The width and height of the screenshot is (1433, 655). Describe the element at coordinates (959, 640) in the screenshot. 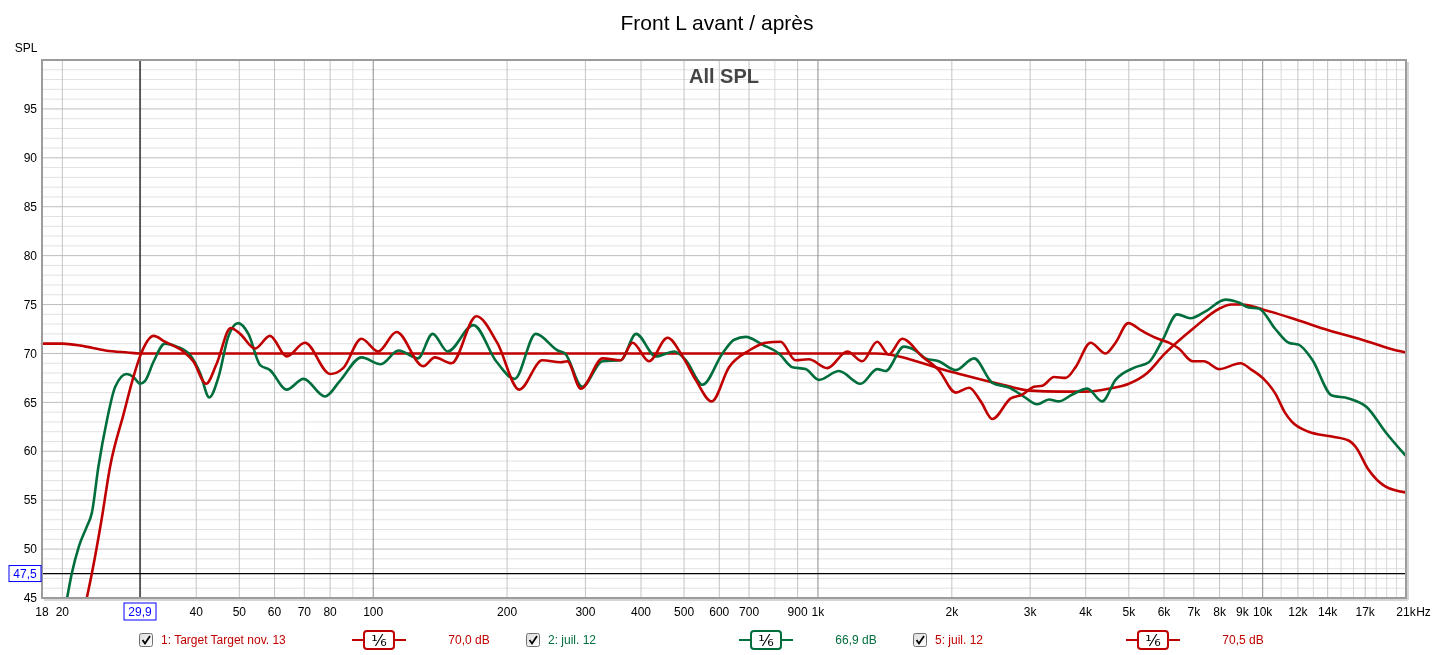

I see `legend-label: 5: juil. 12` at that location.